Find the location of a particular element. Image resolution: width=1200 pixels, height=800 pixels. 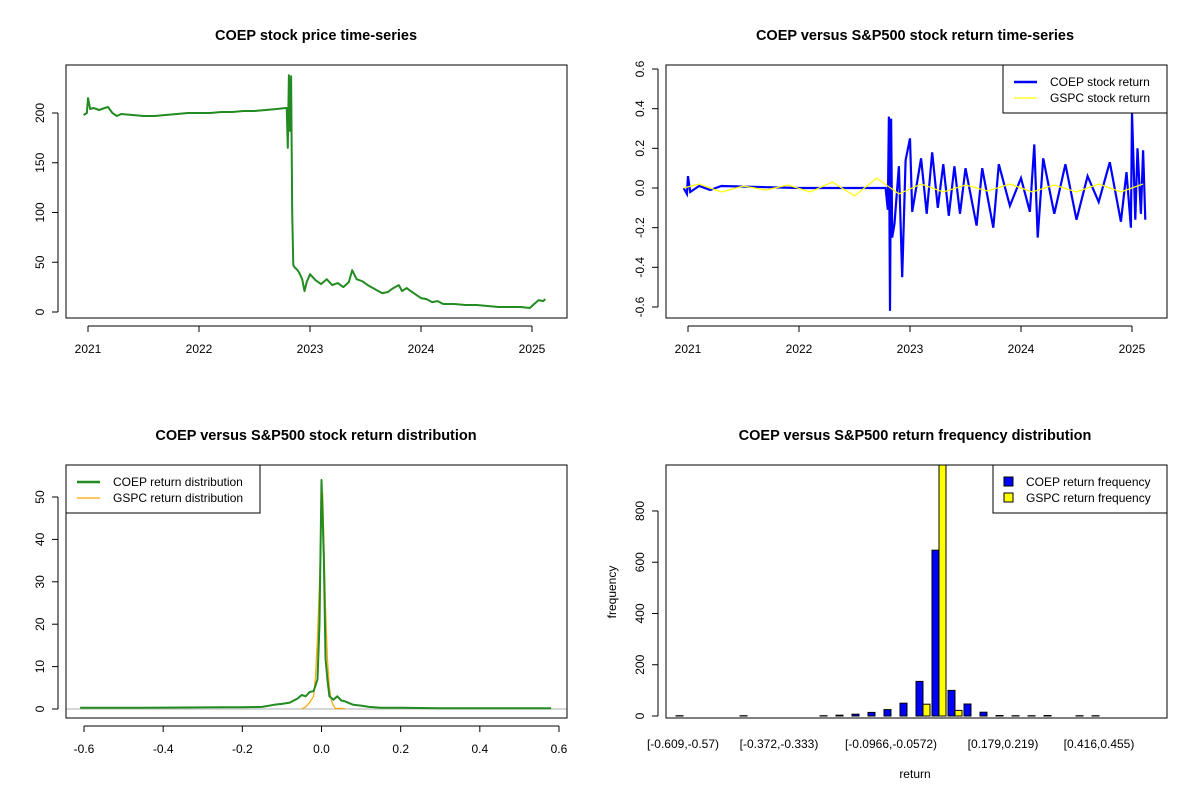

histogram-legend-box is located at coordinates (1080, 489).